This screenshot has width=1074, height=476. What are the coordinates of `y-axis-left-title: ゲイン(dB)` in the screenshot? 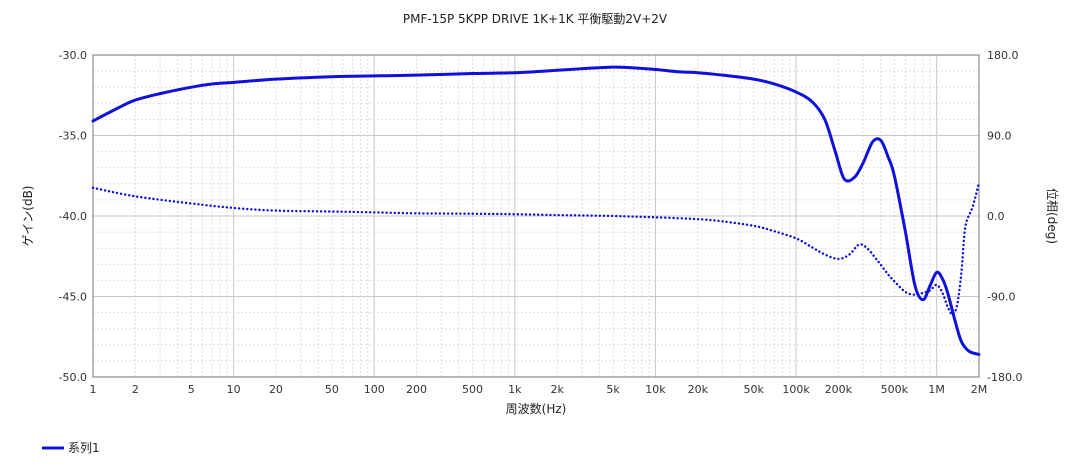 It's located at (28, 216).